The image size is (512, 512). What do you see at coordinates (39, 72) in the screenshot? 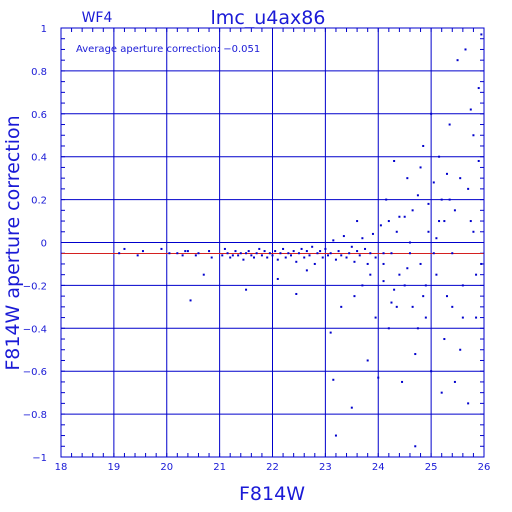
I see `y-tick-label: 0.8` at bounding box center [39, 72].